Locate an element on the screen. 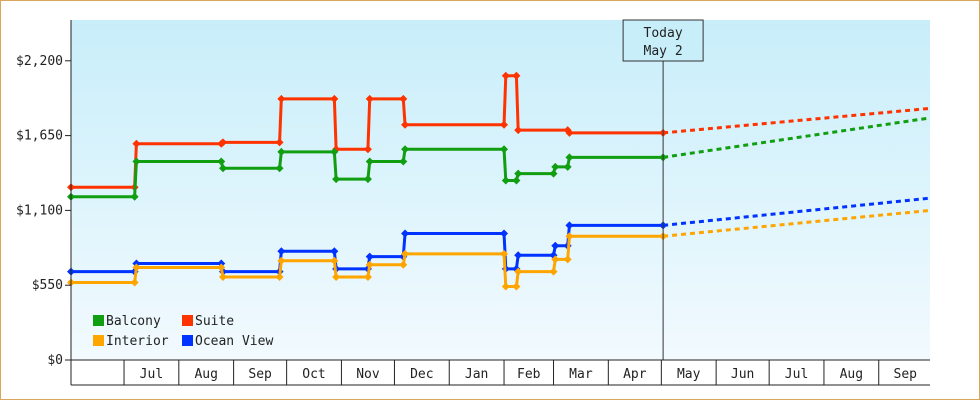 The height and width of the screenshot is (400, 980). legend-label: Interior is located at coordinates (137, 341).